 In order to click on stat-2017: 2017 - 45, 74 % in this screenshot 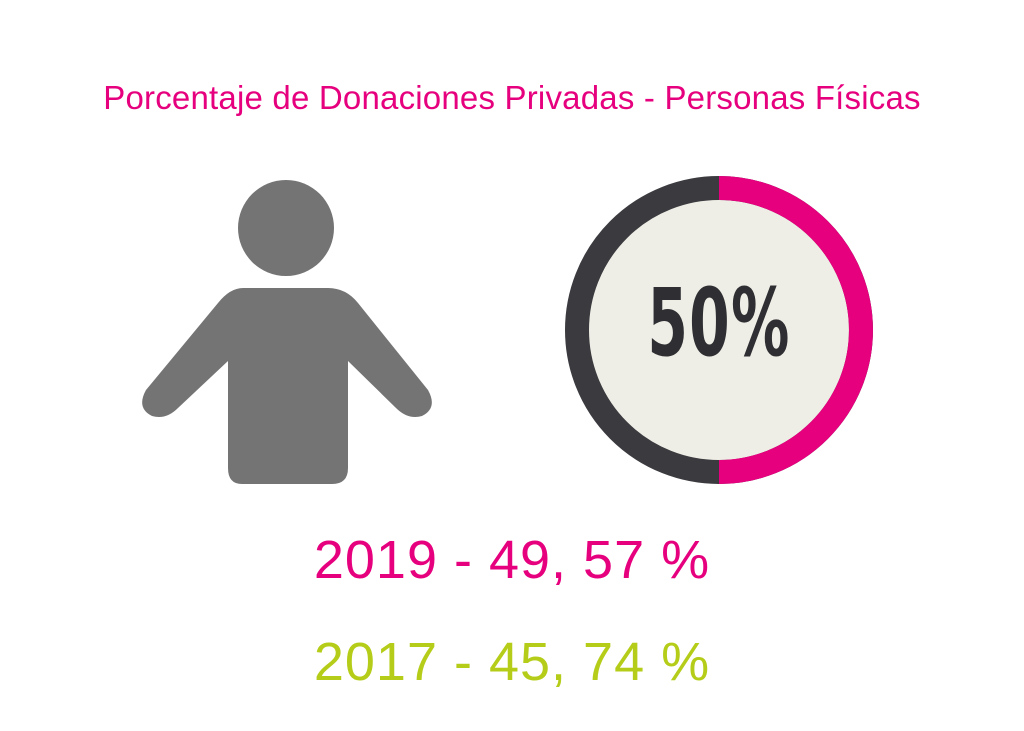, I will do `click(512, 662)`.